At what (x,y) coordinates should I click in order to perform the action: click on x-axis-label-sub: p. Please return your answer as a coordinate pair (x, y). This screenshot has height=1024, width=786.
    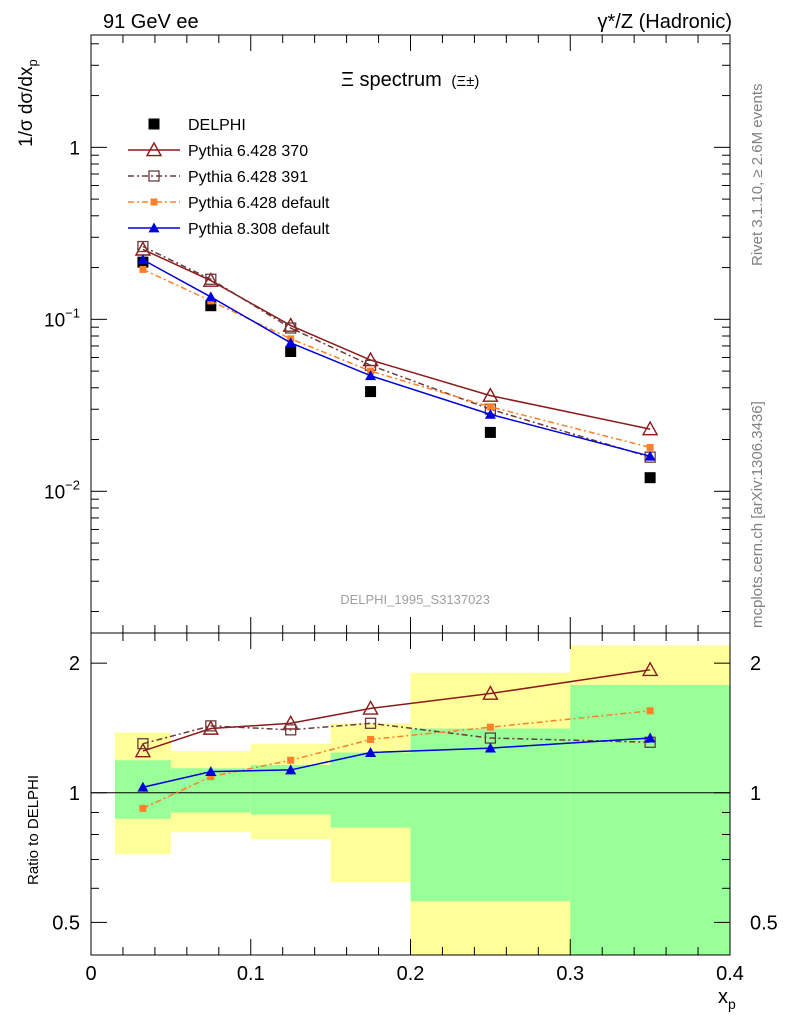
    Looking at the image, I should click on (732, 1004).